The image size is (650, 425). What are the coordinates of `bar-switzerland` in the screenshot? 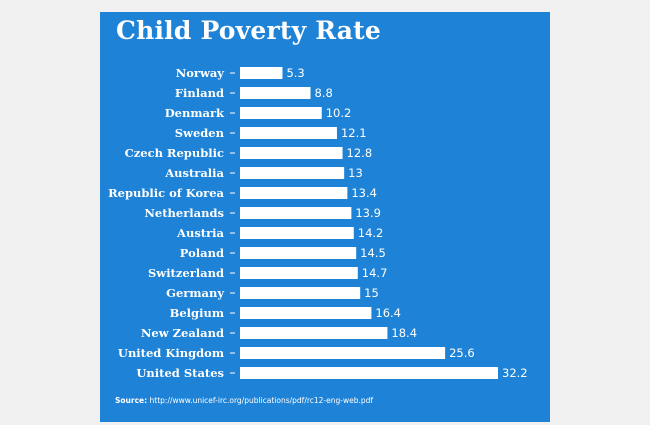 It's located at (299, 273).